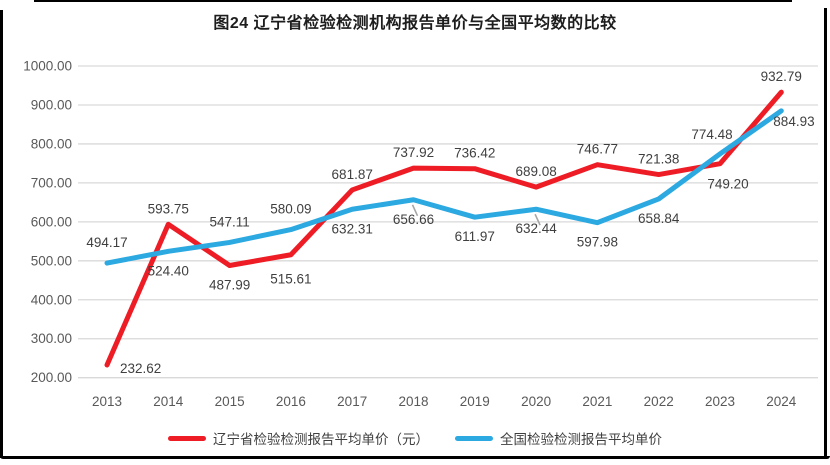 This screenshot has height=465, width=830. I want to click on data-label: 487.99, so click(229, 284).